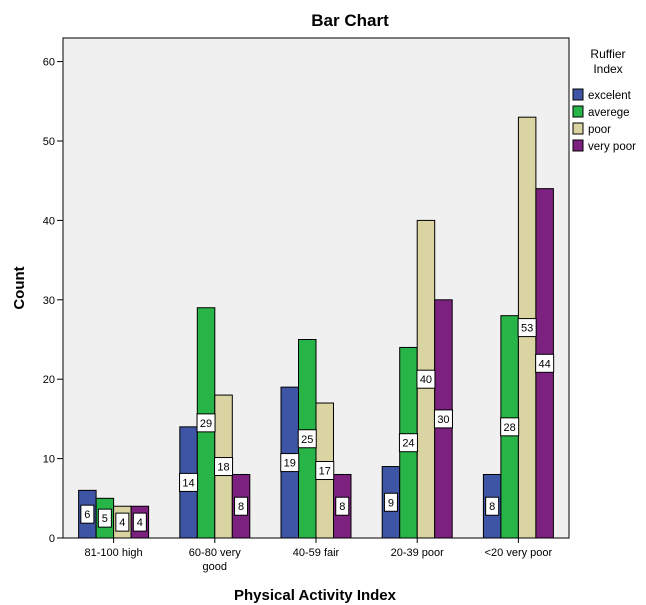 This screenshot has height=605, width=646. What do you see at coordinates (599, 130) in the screenshot?
I see `legend-label: poor` at bounding box center [599, 130].